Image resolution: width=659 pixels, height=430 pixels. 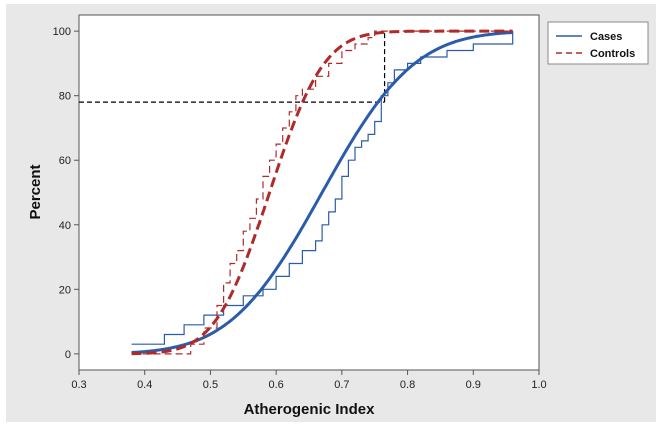 What do you see at coordinates (65, 226) in the screenshot?
I see `y-tick-label: 40` at bounding box center [65, 226].